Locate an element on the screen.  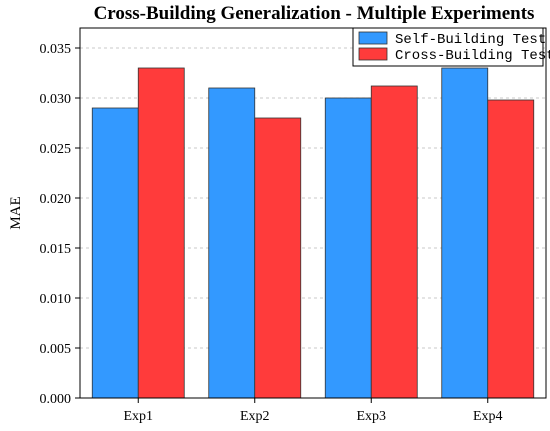
y-tick-label: 0.015 is located at coordinates (56, 249).